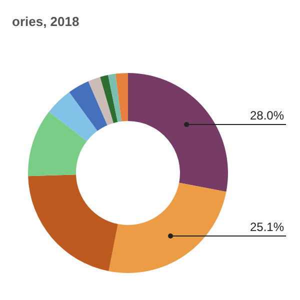 This screenshot has width=300, height=300. What do you see at coordinates (267, 227) in the screenshot?
I see `data-label: 25.1%` at bounding box center [267, 227].